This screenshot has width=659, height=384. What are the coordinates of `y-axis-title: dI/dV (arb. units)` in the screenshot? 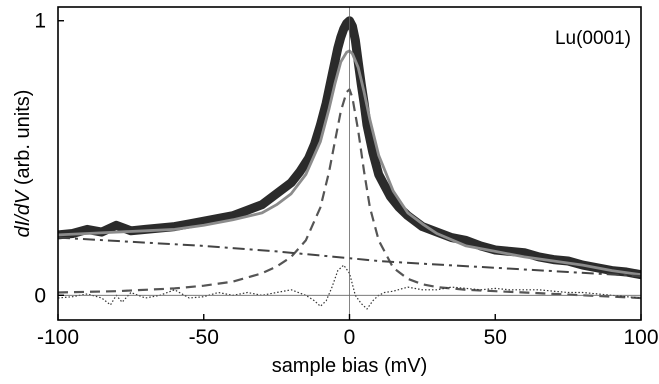 It's located at (23, 164).